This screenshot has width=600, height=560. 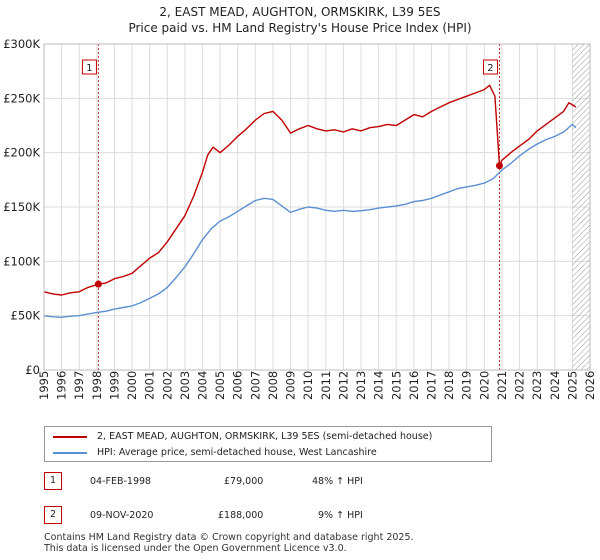 What do you see at coordinates (343, 385) in the screenshot?
I see `x-tick-label: 2012` at bounding box center [343, 385].